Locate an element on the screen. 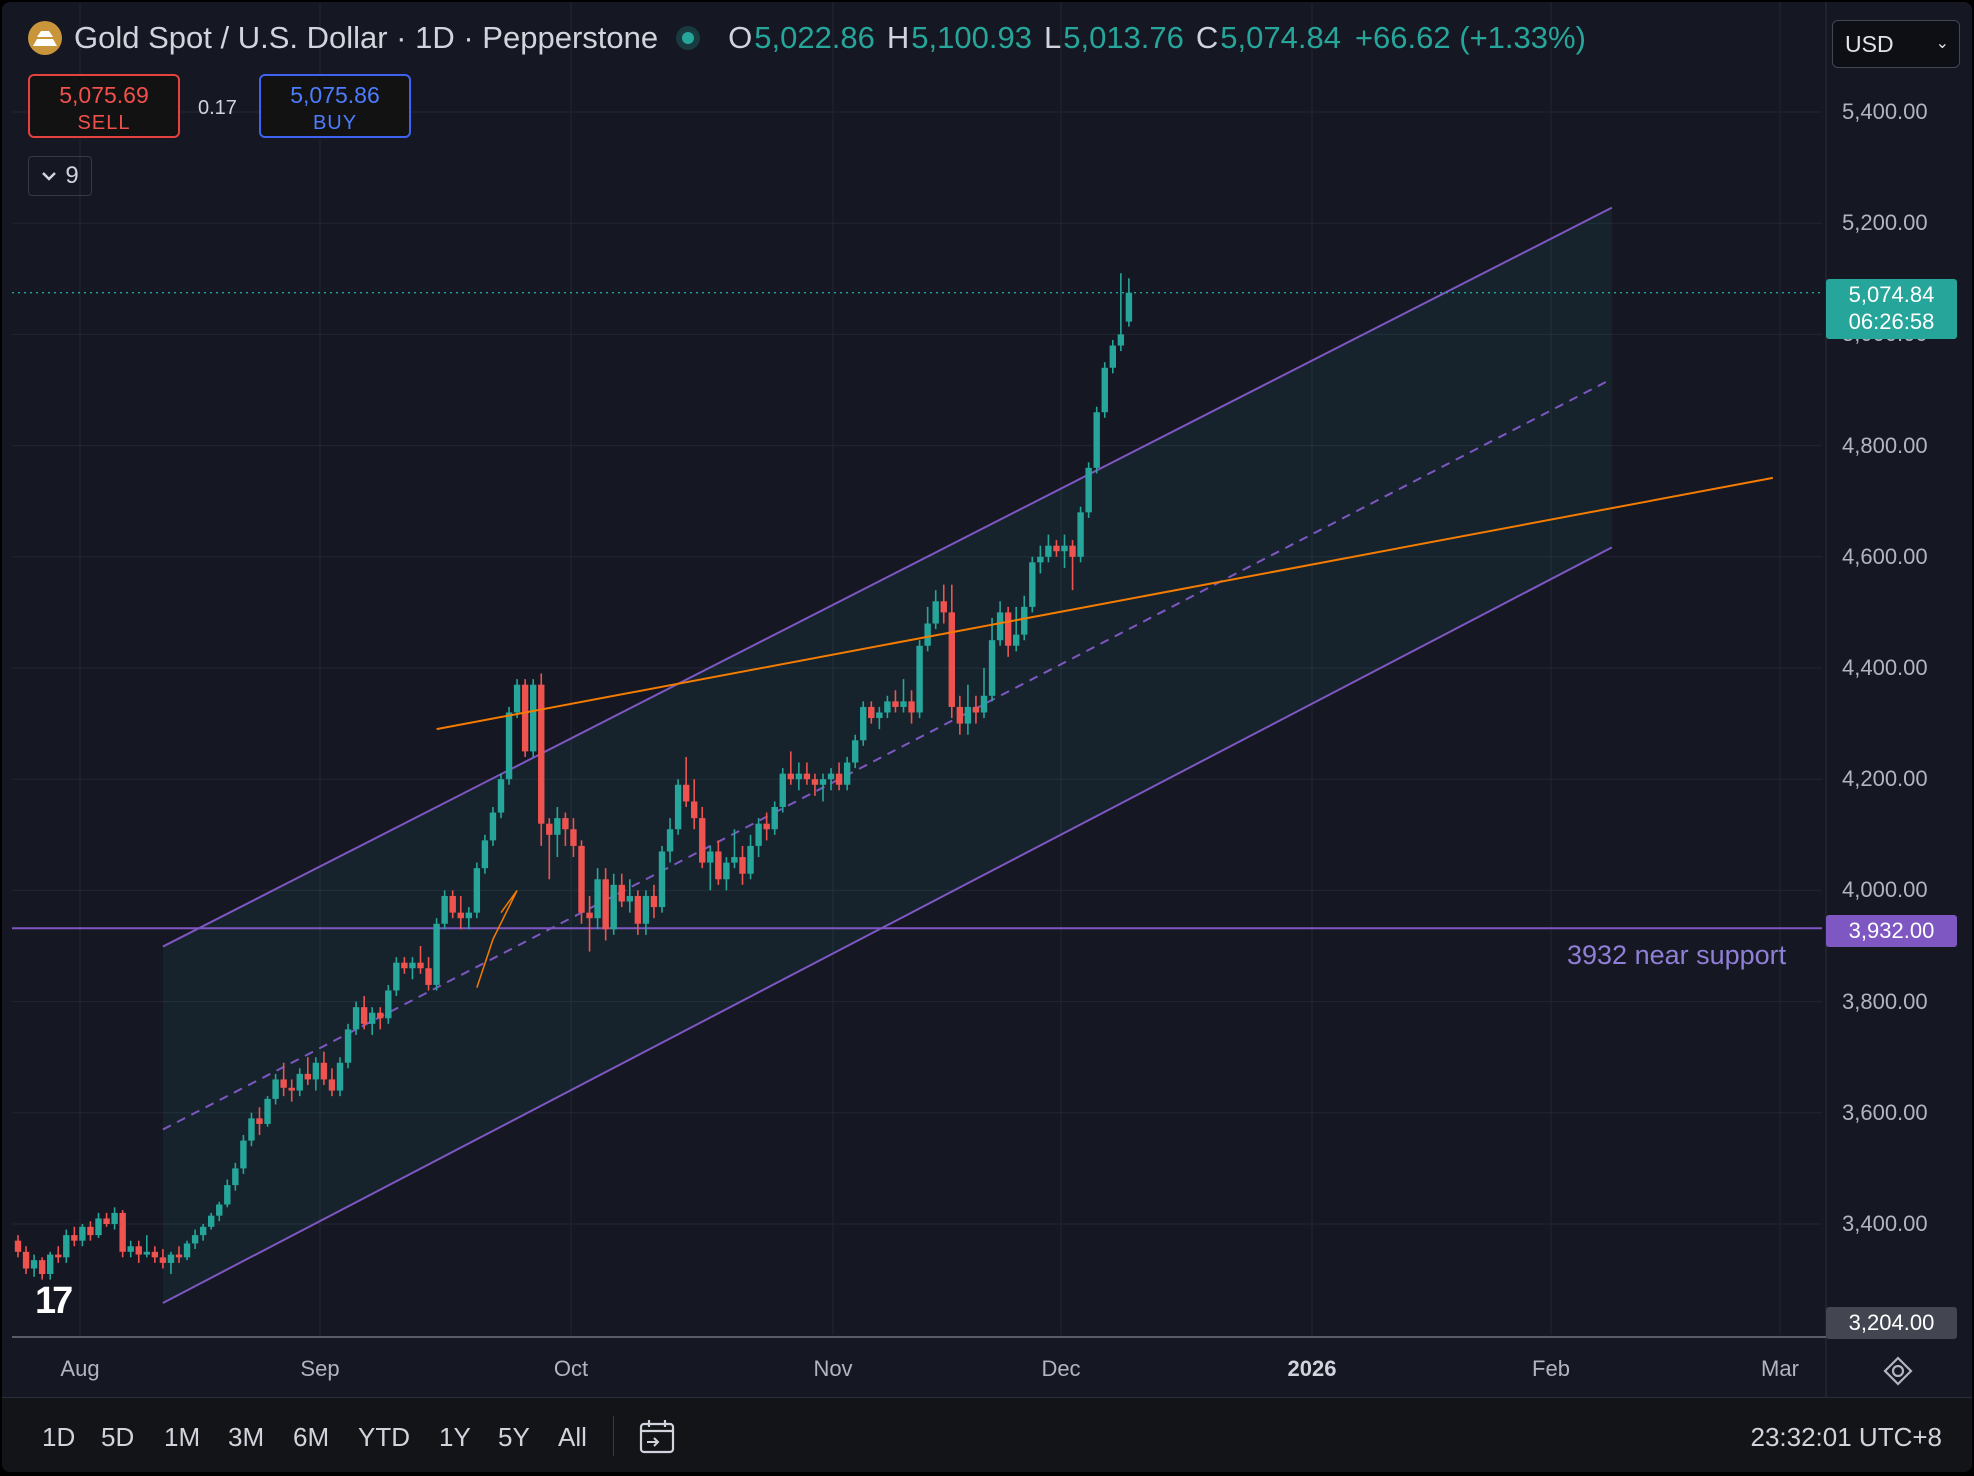 The image size is (1974, 1476). toolbar-divider is located at coordinates (613, 1436).